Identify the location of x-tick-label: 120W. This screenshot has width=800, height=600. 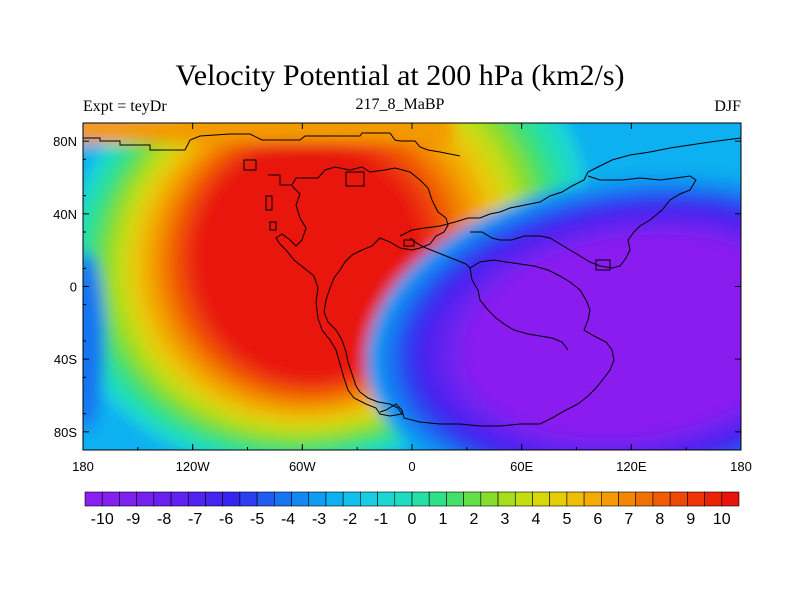
(193, 466).